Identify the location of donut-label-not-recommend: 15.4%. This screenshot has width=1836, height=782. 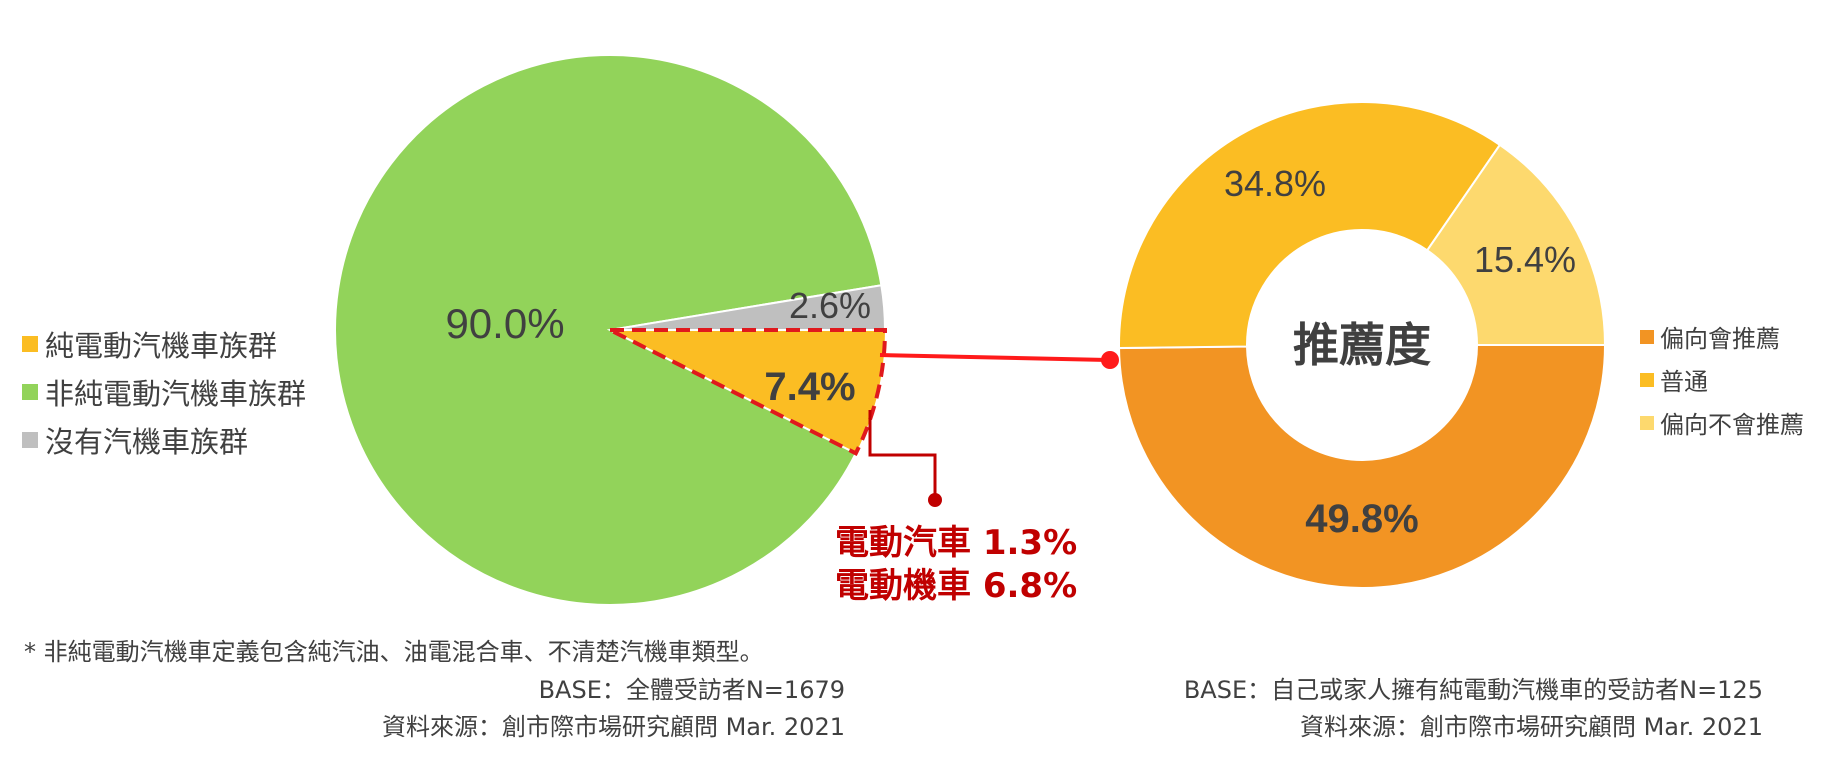
(1525, 259).